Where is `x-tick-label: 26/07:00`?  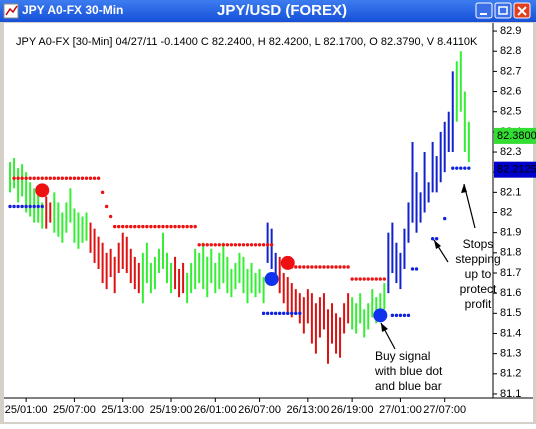 x-tick-label: 26/07:00 is located at coordinates (259, 410).